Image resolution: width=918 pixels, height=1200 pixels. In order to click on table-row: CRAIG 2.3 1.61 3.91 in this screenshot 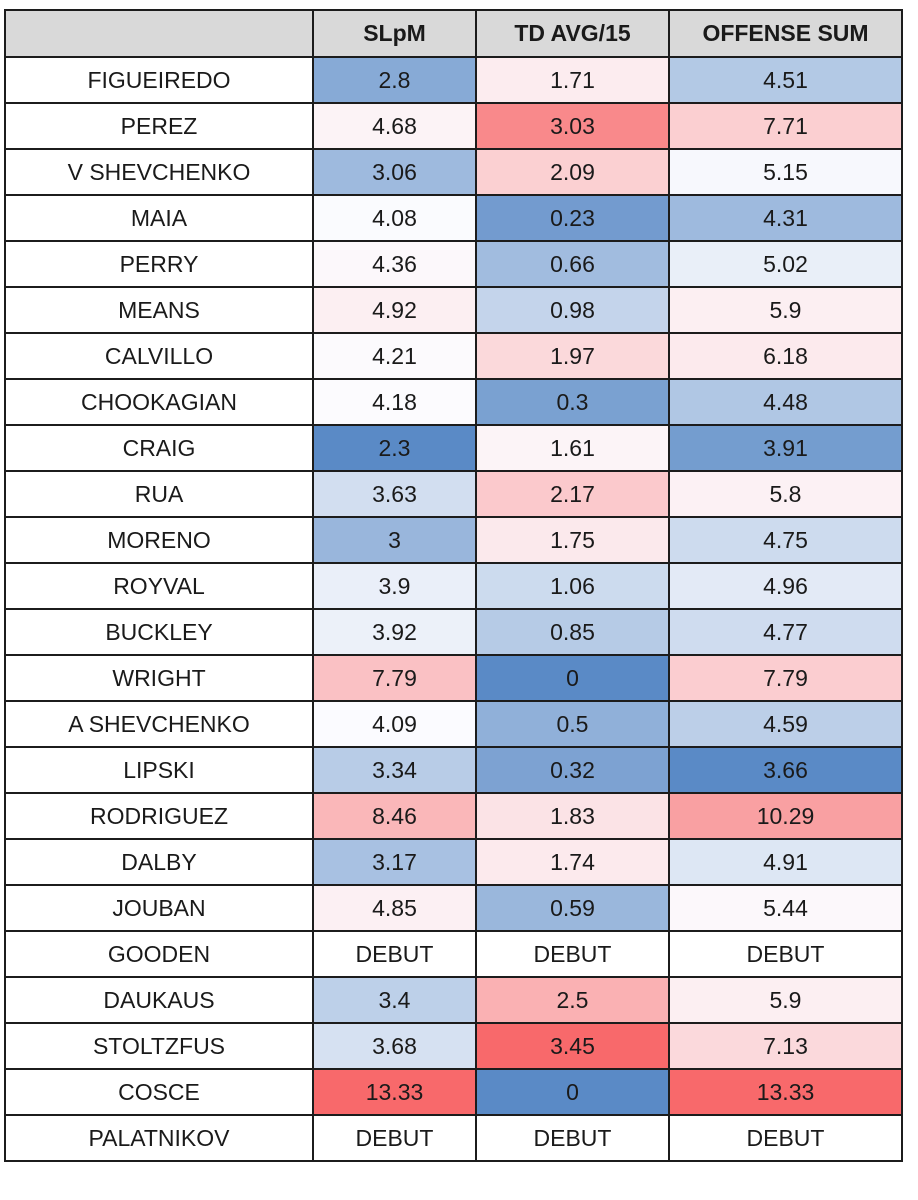, I will do `click(453, 448)`.